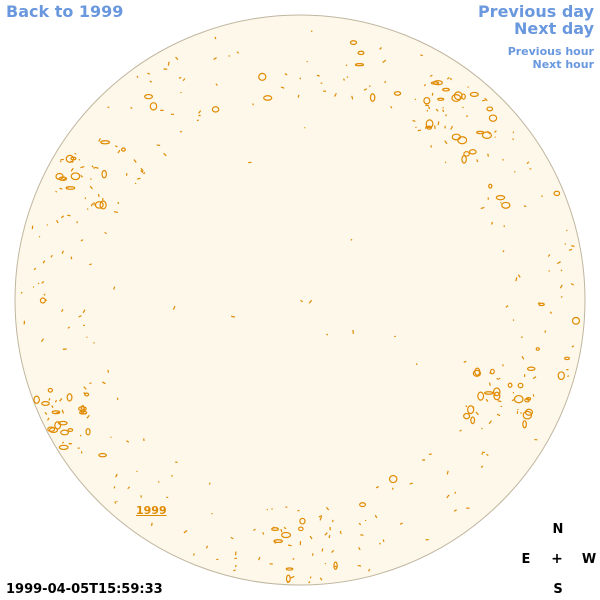 The image size is (600, 600). What do you see at coordinates (554, 28) in the screenshot?
I see `next-day-link: Next day` at bounding box center [554, 28].